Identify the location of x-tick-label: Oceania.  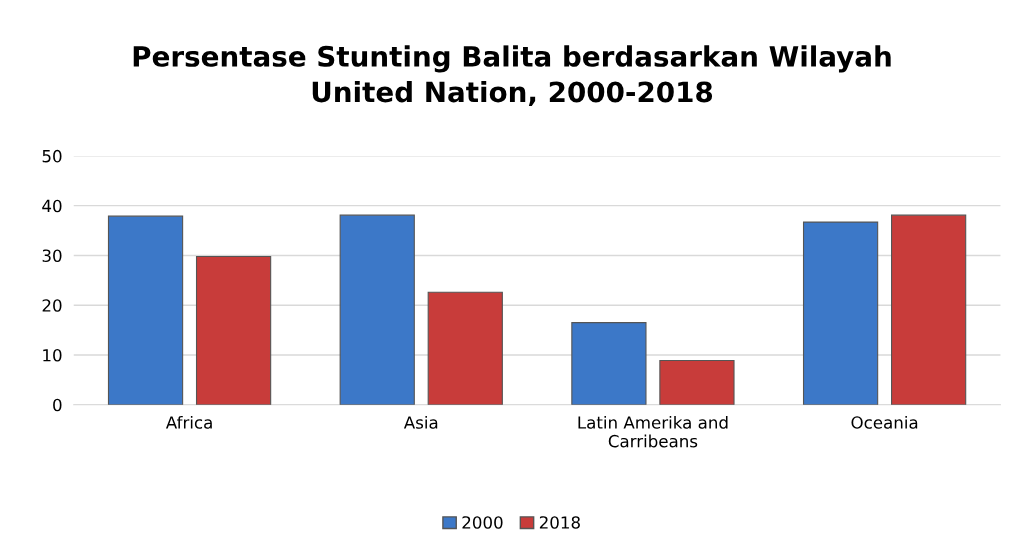
(884, 422).